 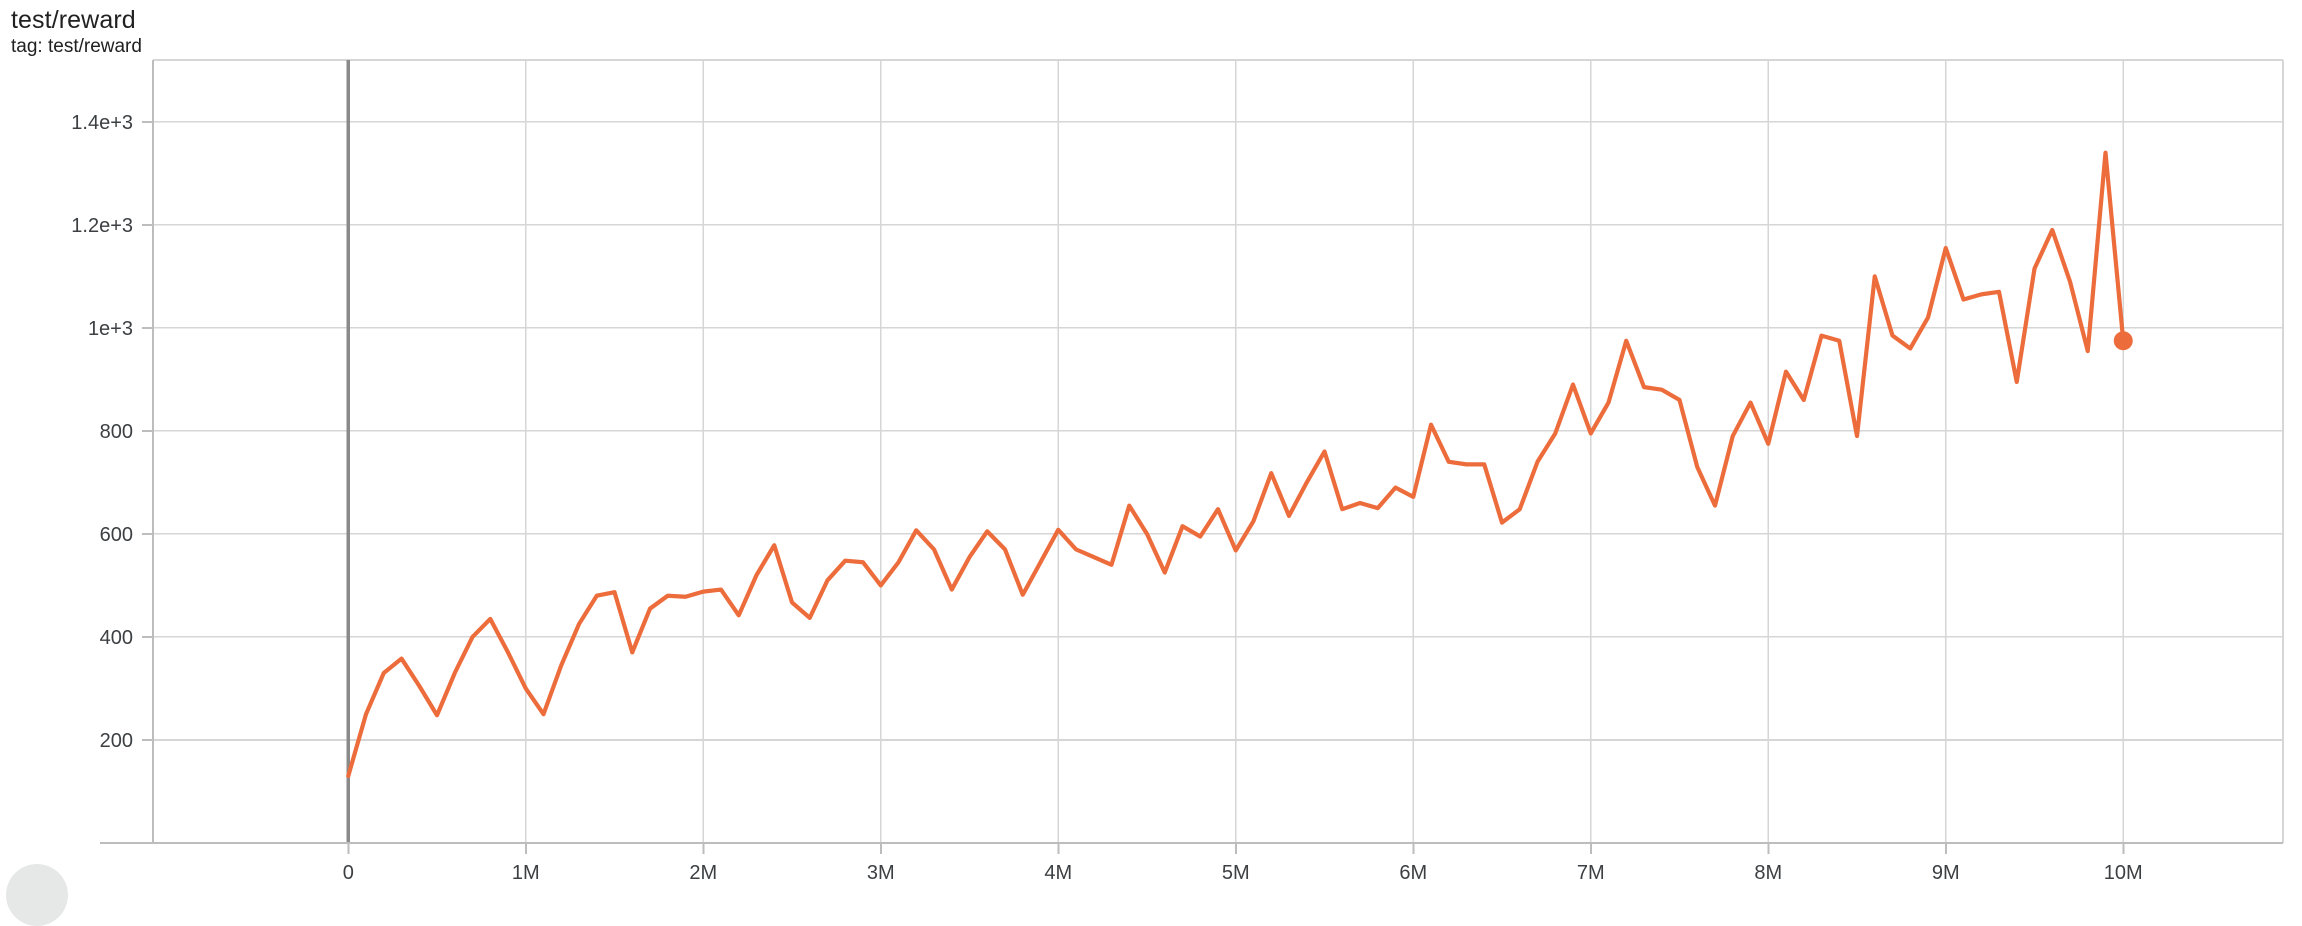 What do you see at coordinates (73, 20) in the screenshot?
I see `page-title: test/reward` at bounding box center [73, 20].